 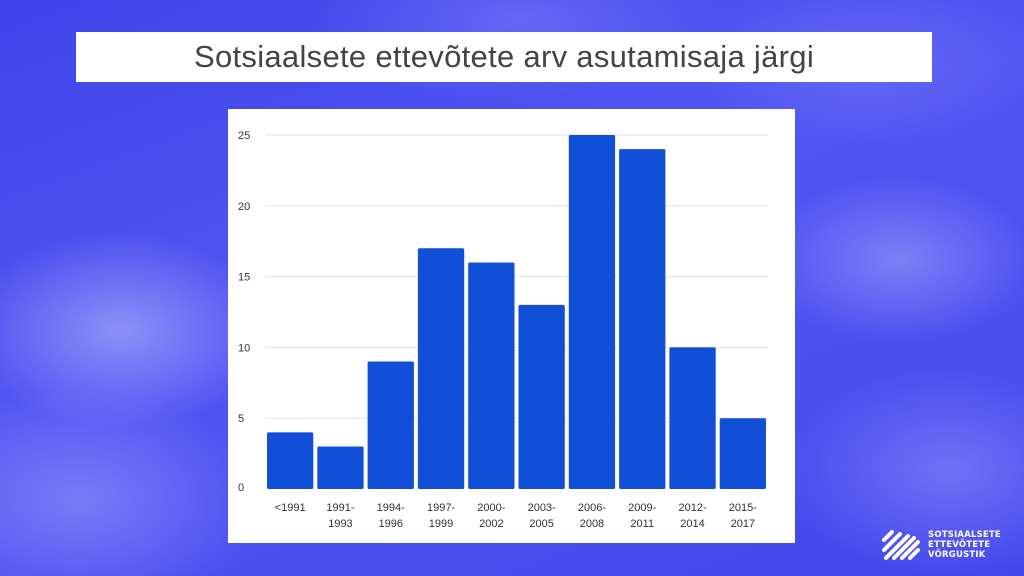 I want to click on x-tick-label: 1994-, so click(x=391, y=508).